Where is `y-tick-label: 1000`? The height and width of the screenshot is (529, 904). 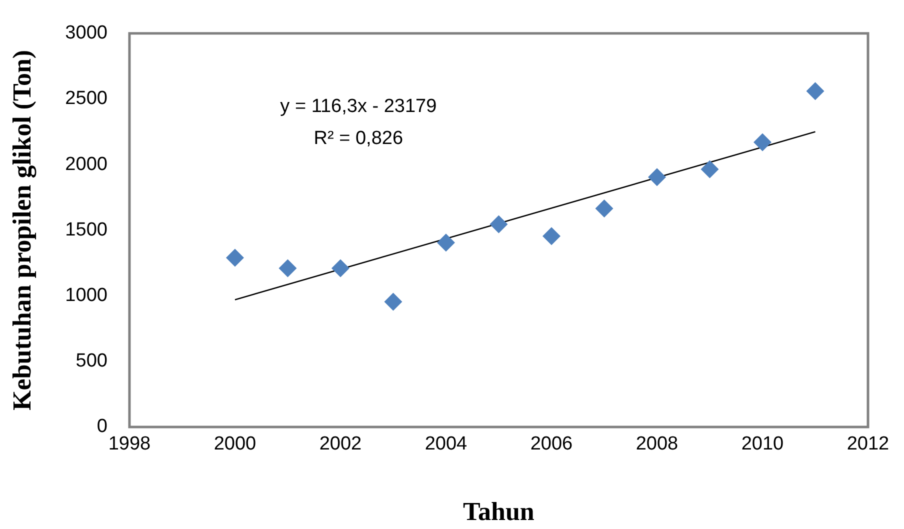 y-tick-label: 1000 is located at coordinates (86, 295).